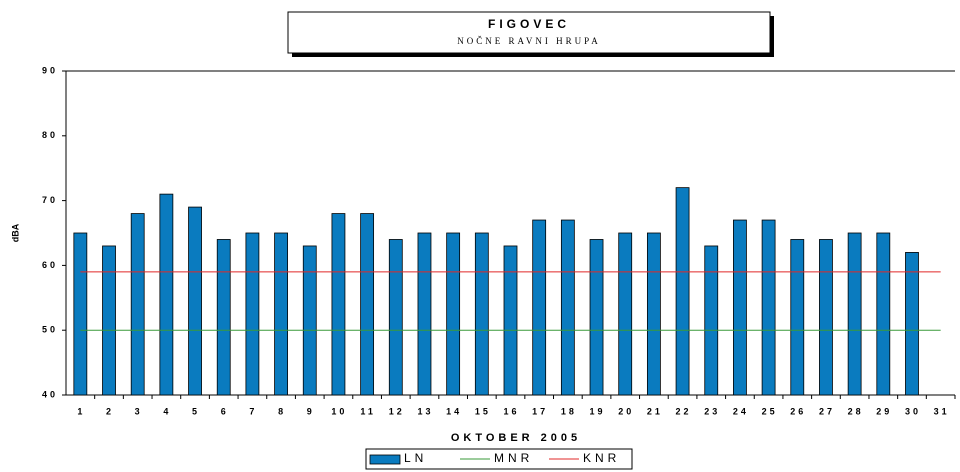  Describe the element at coordinates (110, 411) in the screenshot. I see `x-tick-label: 2` at that location.